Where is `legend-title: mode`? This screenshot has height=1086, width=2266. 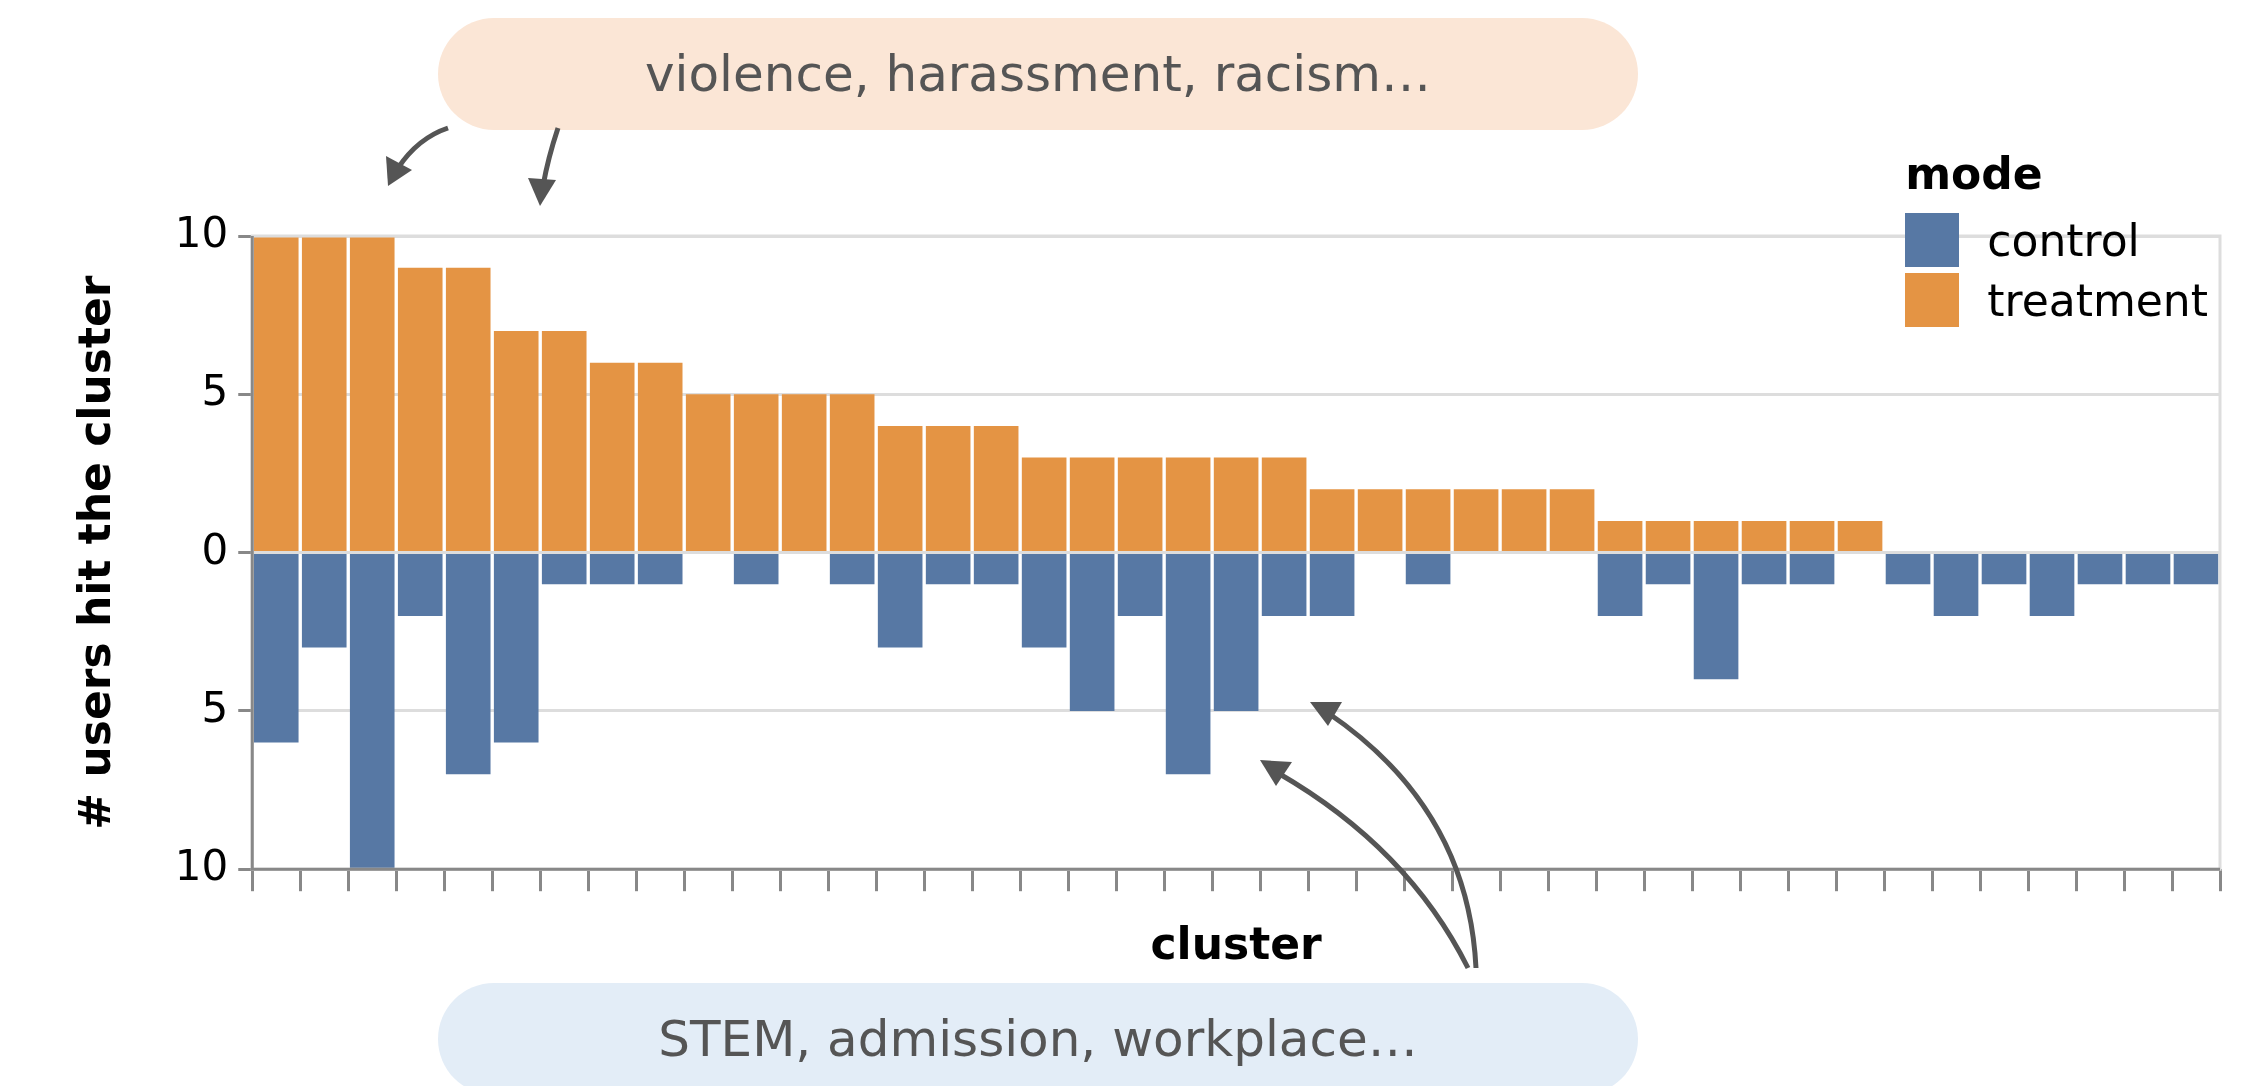 legend-title: mode is located at coordinates (1974, 173).